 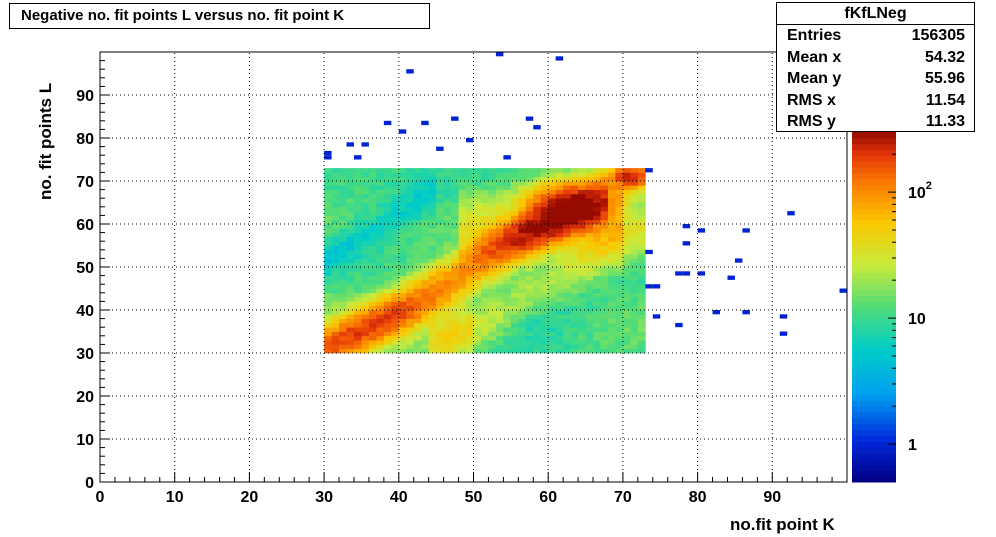 I want to click on stats-name: fKfLNeg, so click(x=875, y=14).